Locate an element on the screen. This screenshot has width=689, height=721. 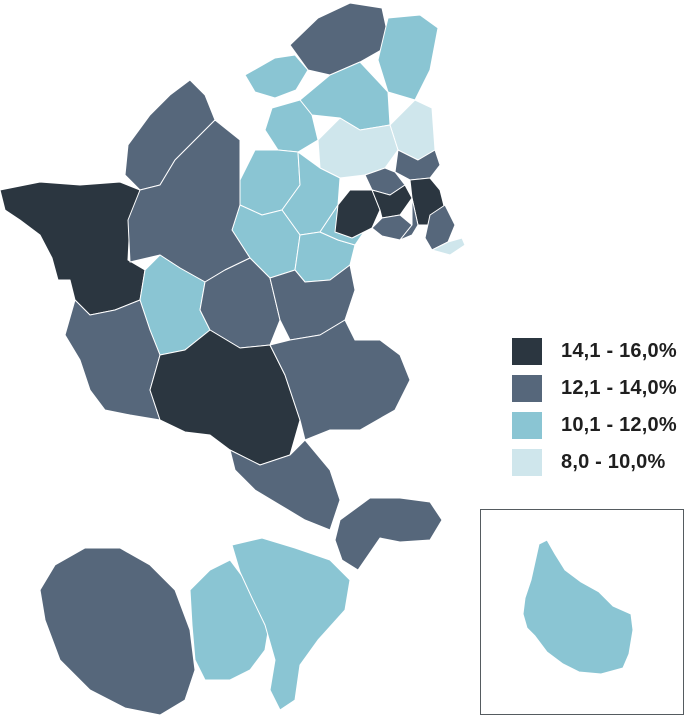
region-amager-south is located at coordinates (448, 246).